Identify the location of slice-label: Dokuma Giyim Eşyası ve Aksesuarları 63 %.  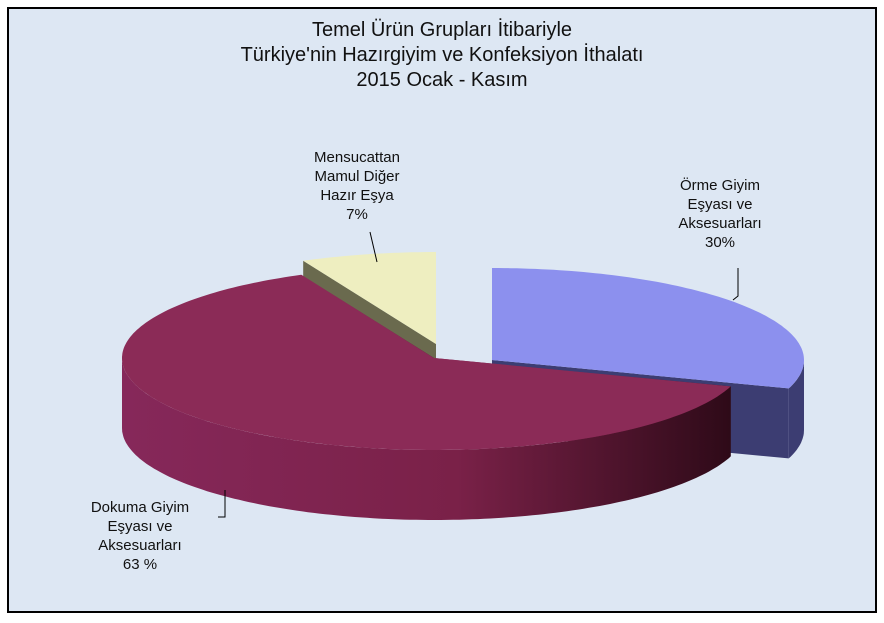
(140, 536).